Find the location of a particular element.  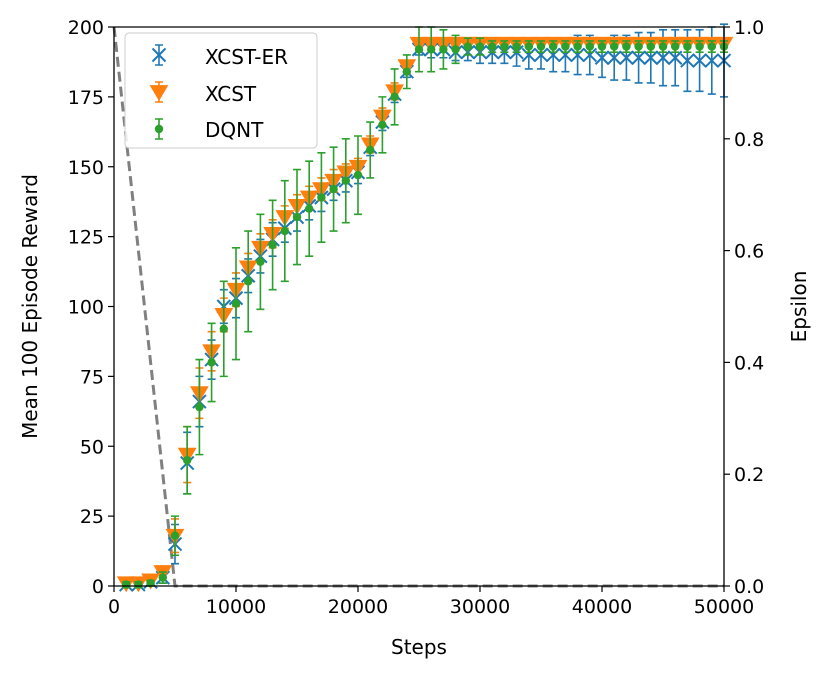

y-tick-label: 100 is located at coordinates (86, 308).